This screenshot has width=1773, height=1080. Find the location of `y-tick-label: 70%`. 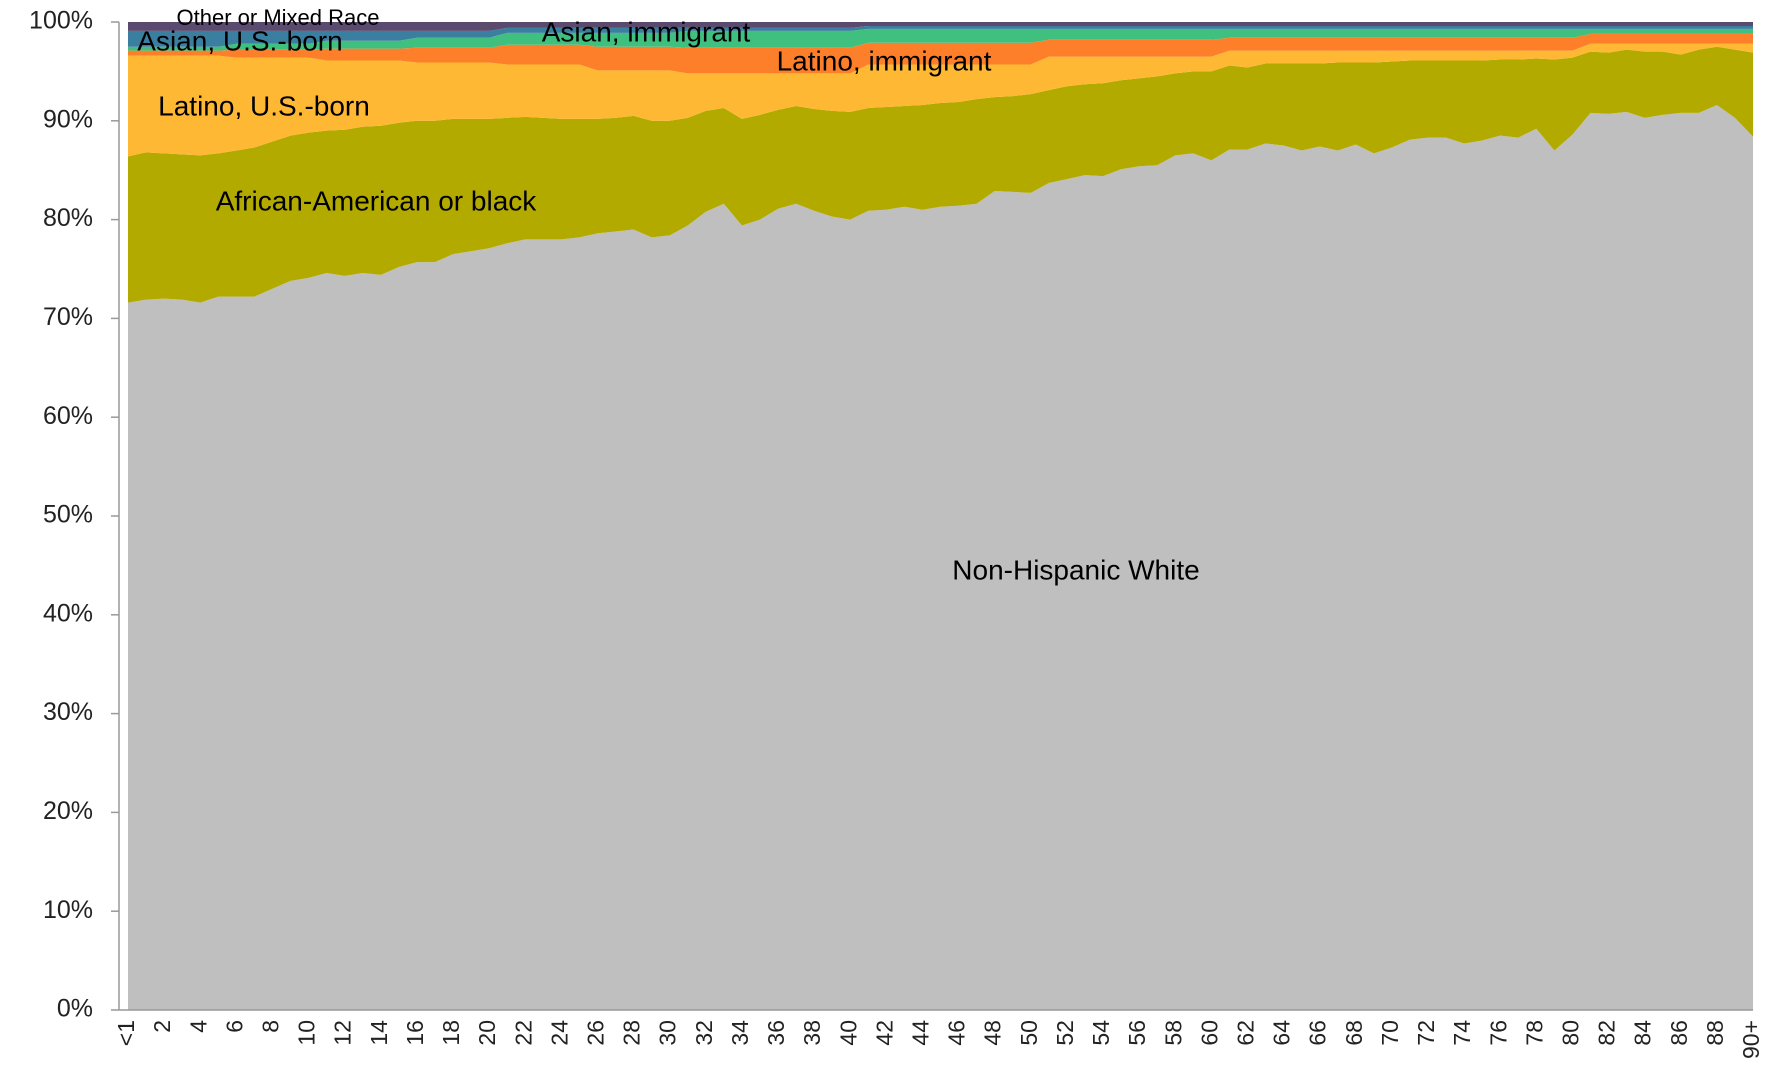

y-tick-label: 70% is located at coordinates (68, 317).